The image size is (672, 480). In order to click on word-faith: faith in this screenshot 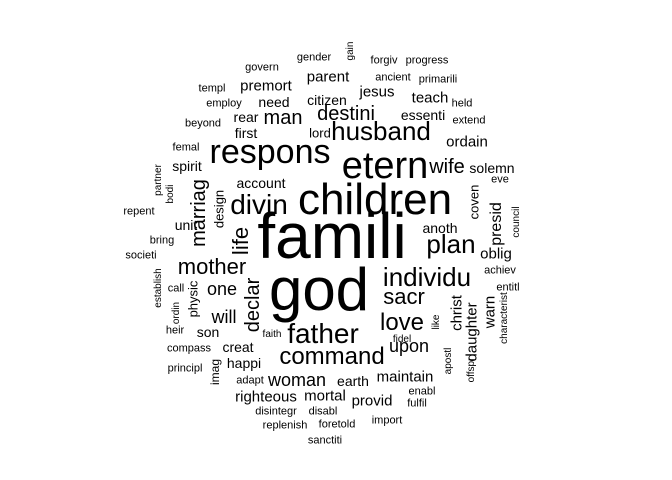, I will do `click(272, 334)`.